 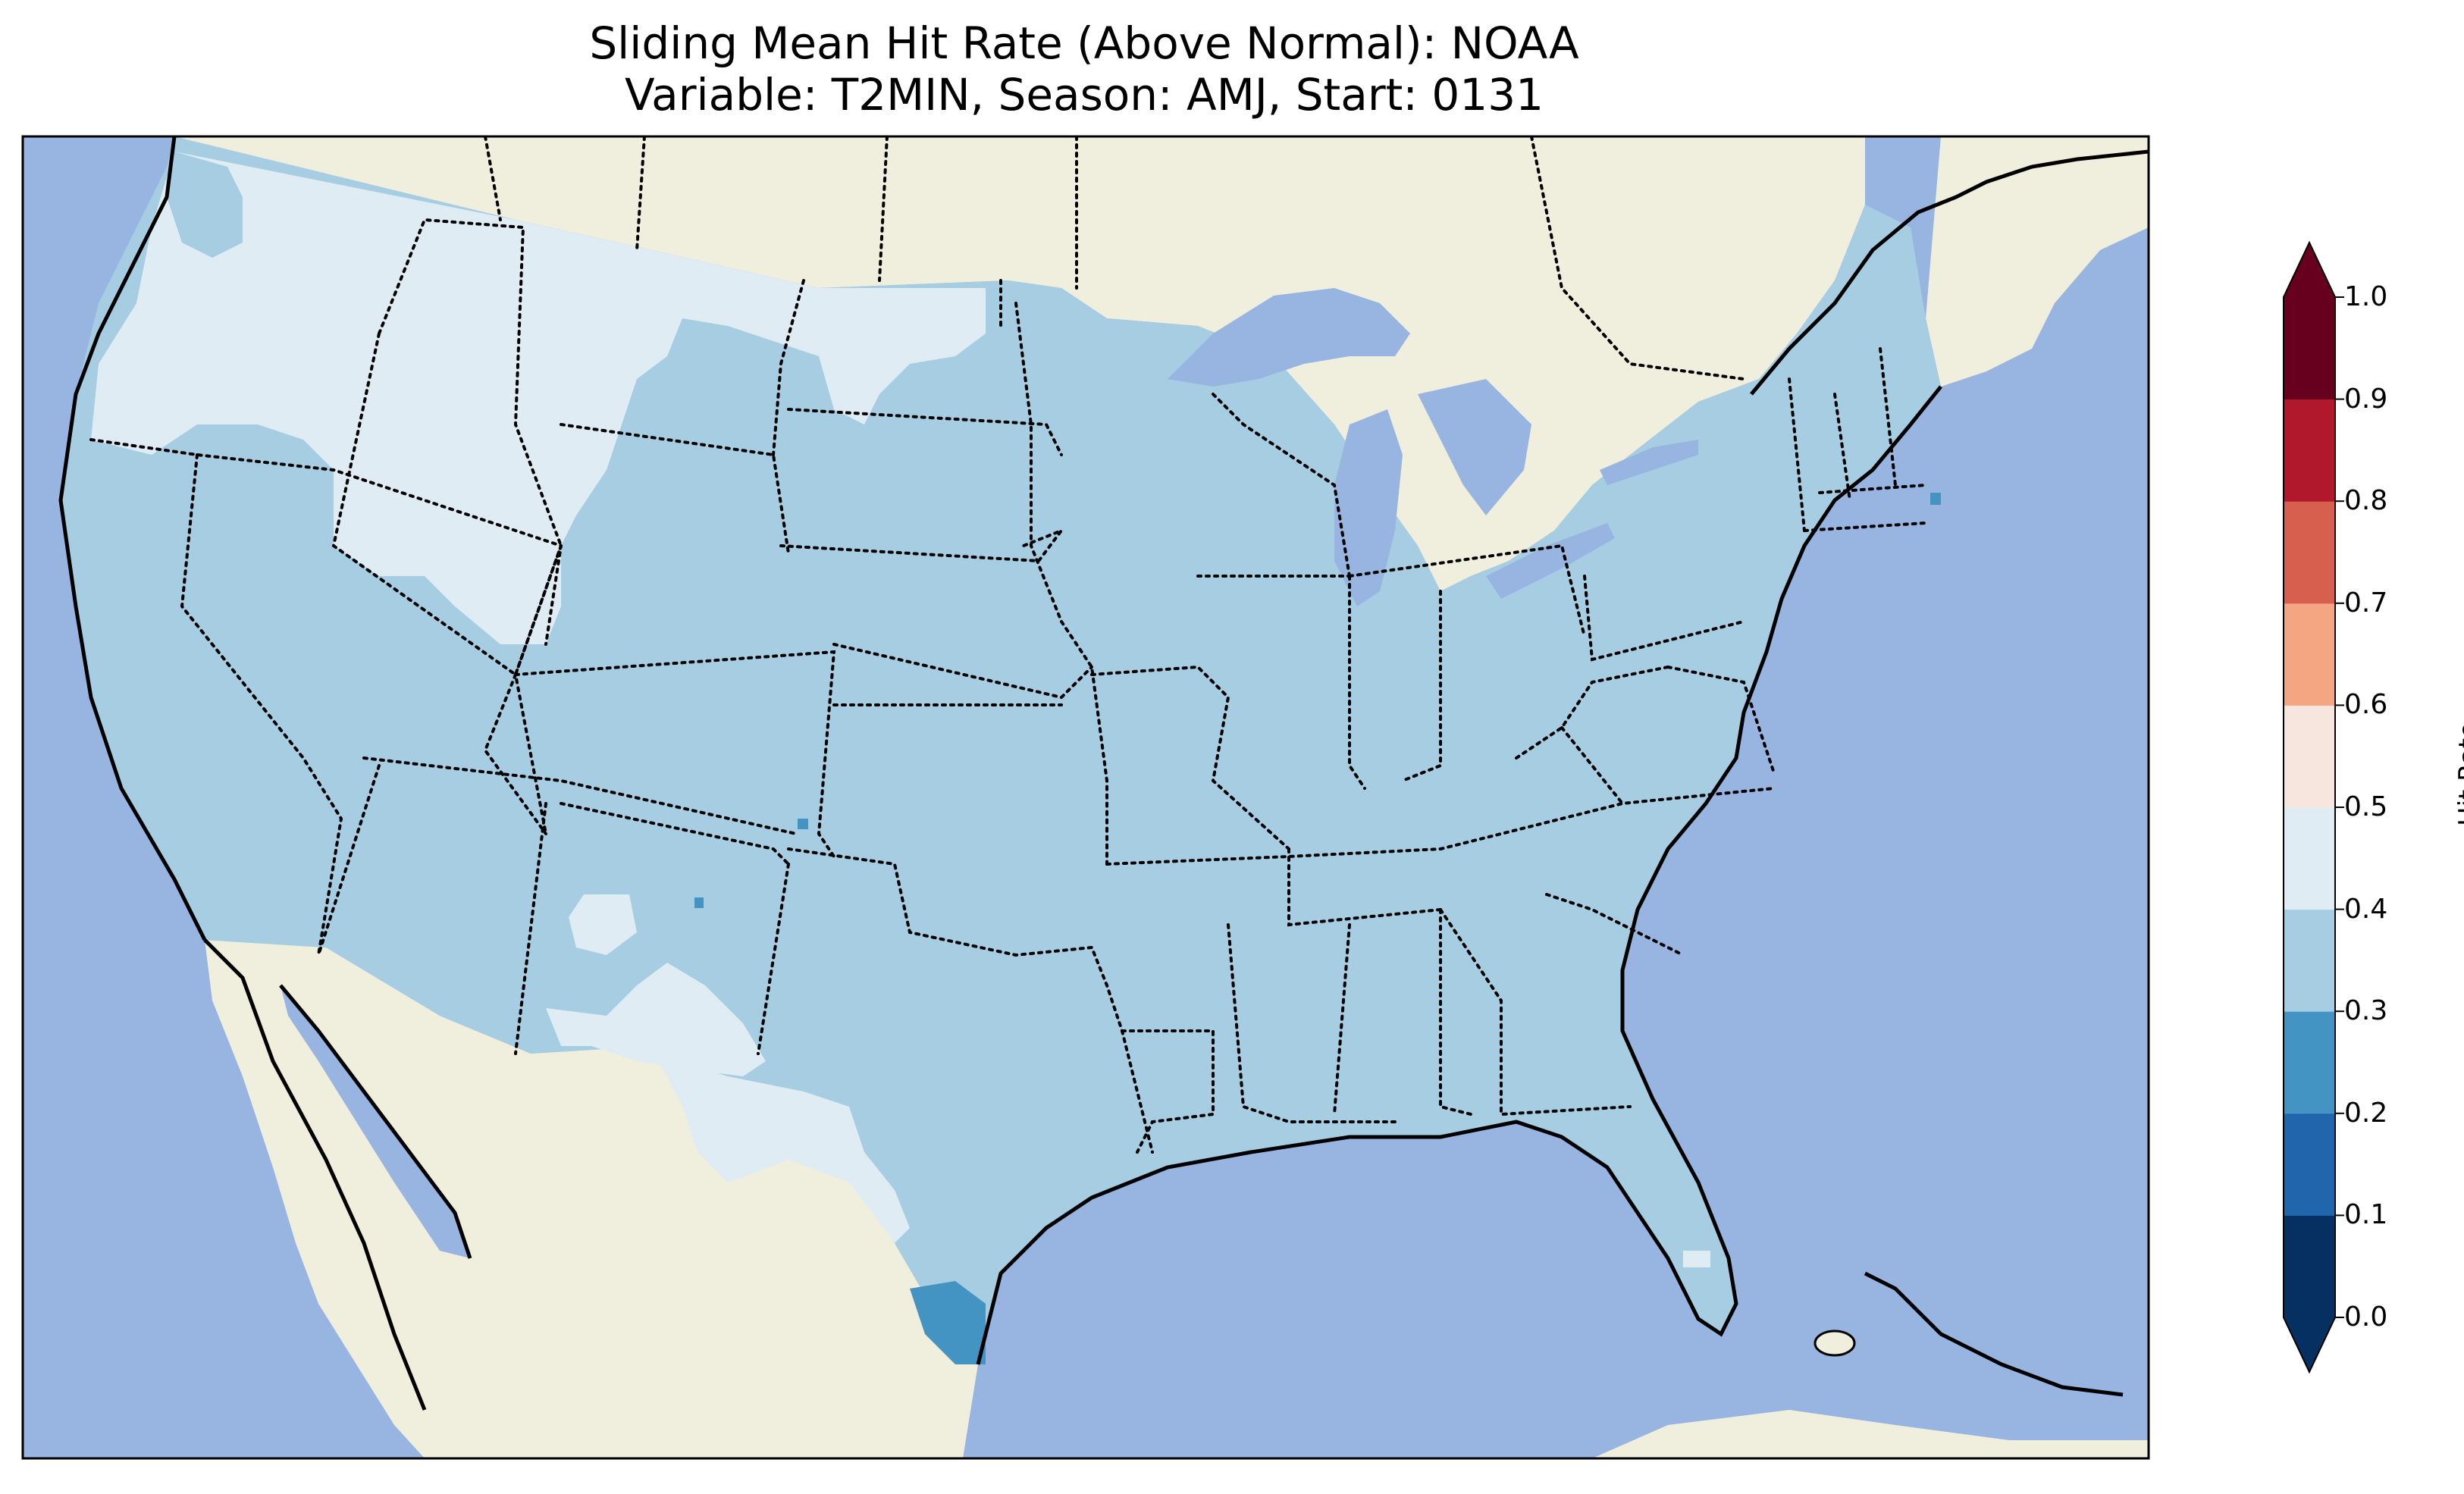 I want to click on lake-erie, so click(x=1551, y=561).